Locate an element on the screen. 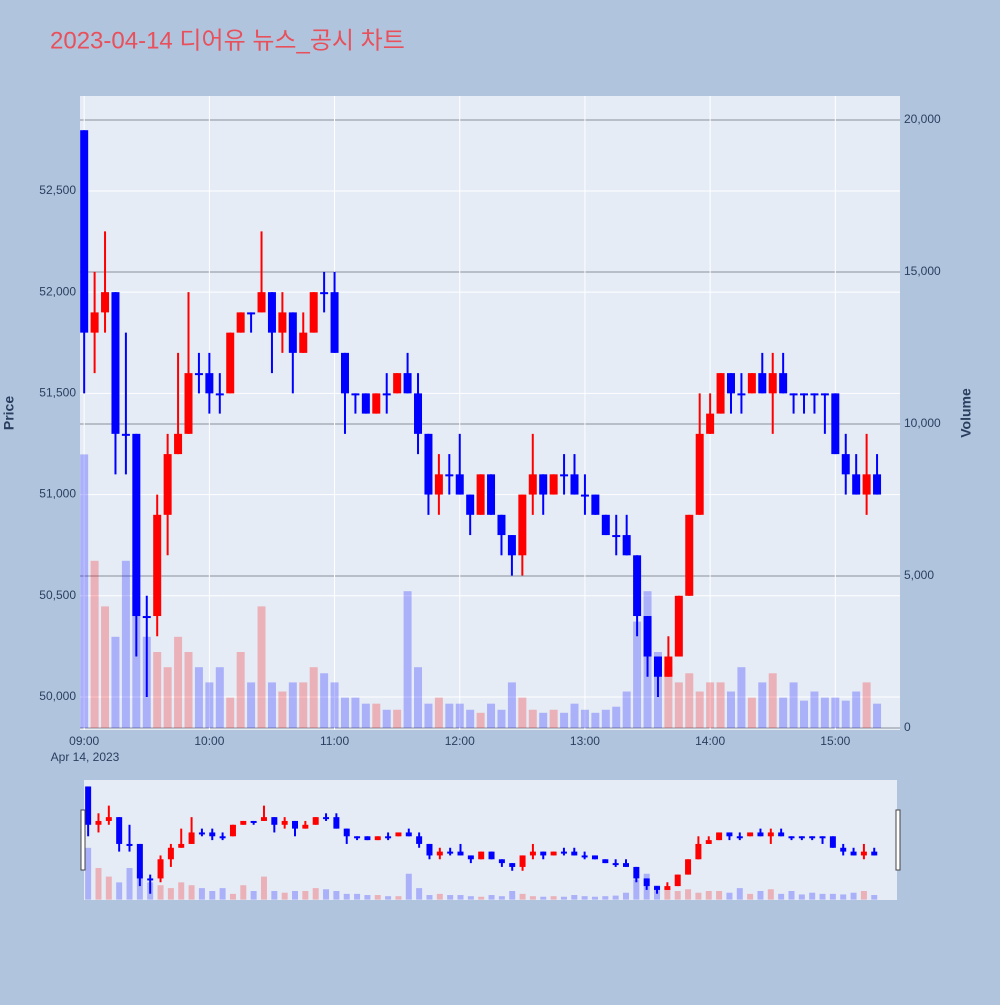  slider-handle-right is located at coordinates (898, 840).